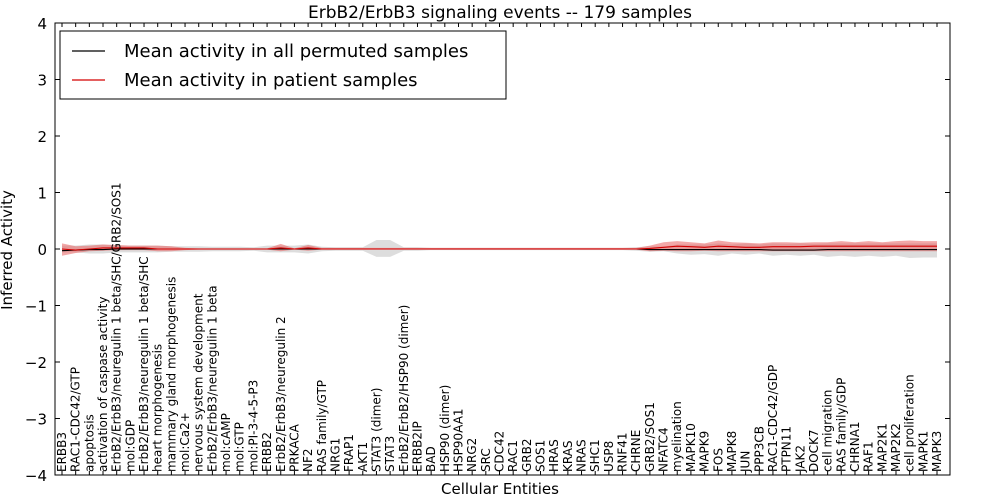 The image size is (1000, 500). I want to click on x-tick-label: mol:Ca2+, so click(185, 442).